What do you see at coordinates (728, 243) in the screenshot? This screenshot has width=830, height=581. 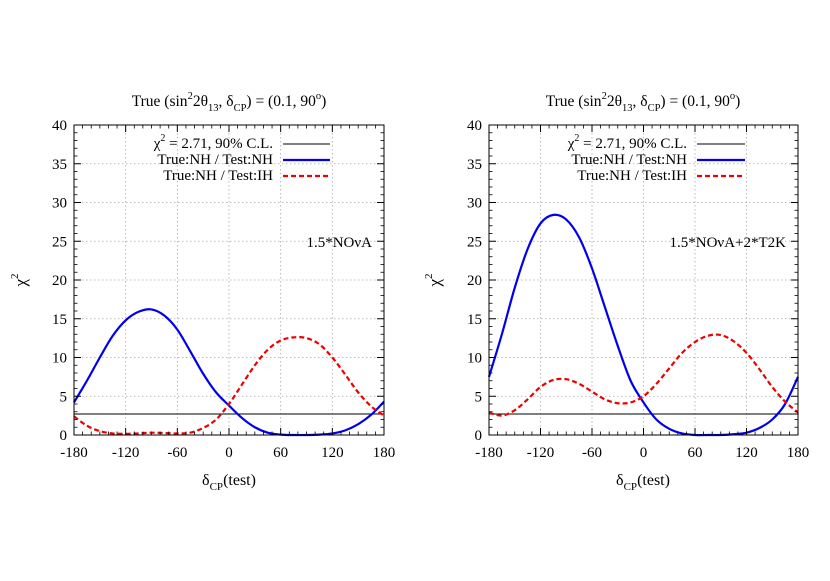 I see `chart-annotation: 1.5*NOνA+2*T2K` at bounding box center [728, 243].